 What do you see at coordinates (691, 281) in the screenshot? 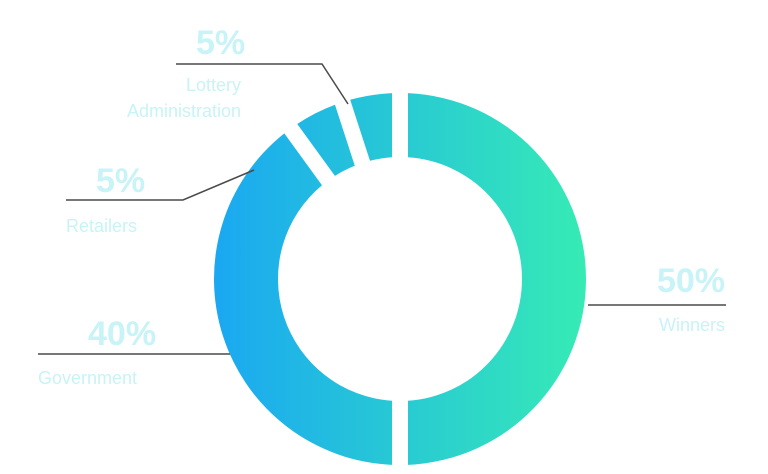
I see `data-label-winners-value: 50%` at bounding box center [691, 281].